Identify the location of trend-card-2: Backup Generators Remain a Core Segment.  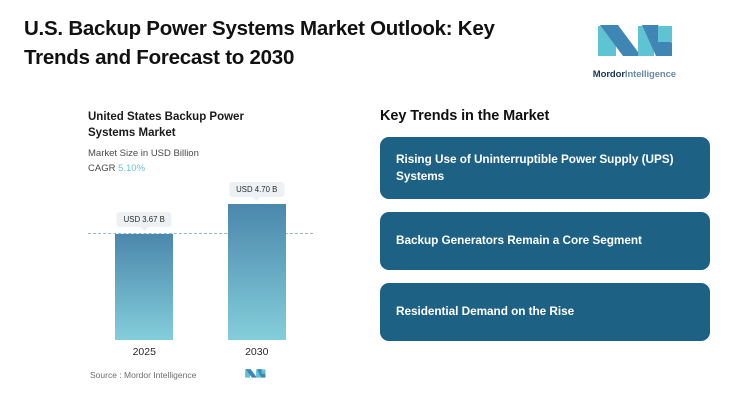
(545, 240).